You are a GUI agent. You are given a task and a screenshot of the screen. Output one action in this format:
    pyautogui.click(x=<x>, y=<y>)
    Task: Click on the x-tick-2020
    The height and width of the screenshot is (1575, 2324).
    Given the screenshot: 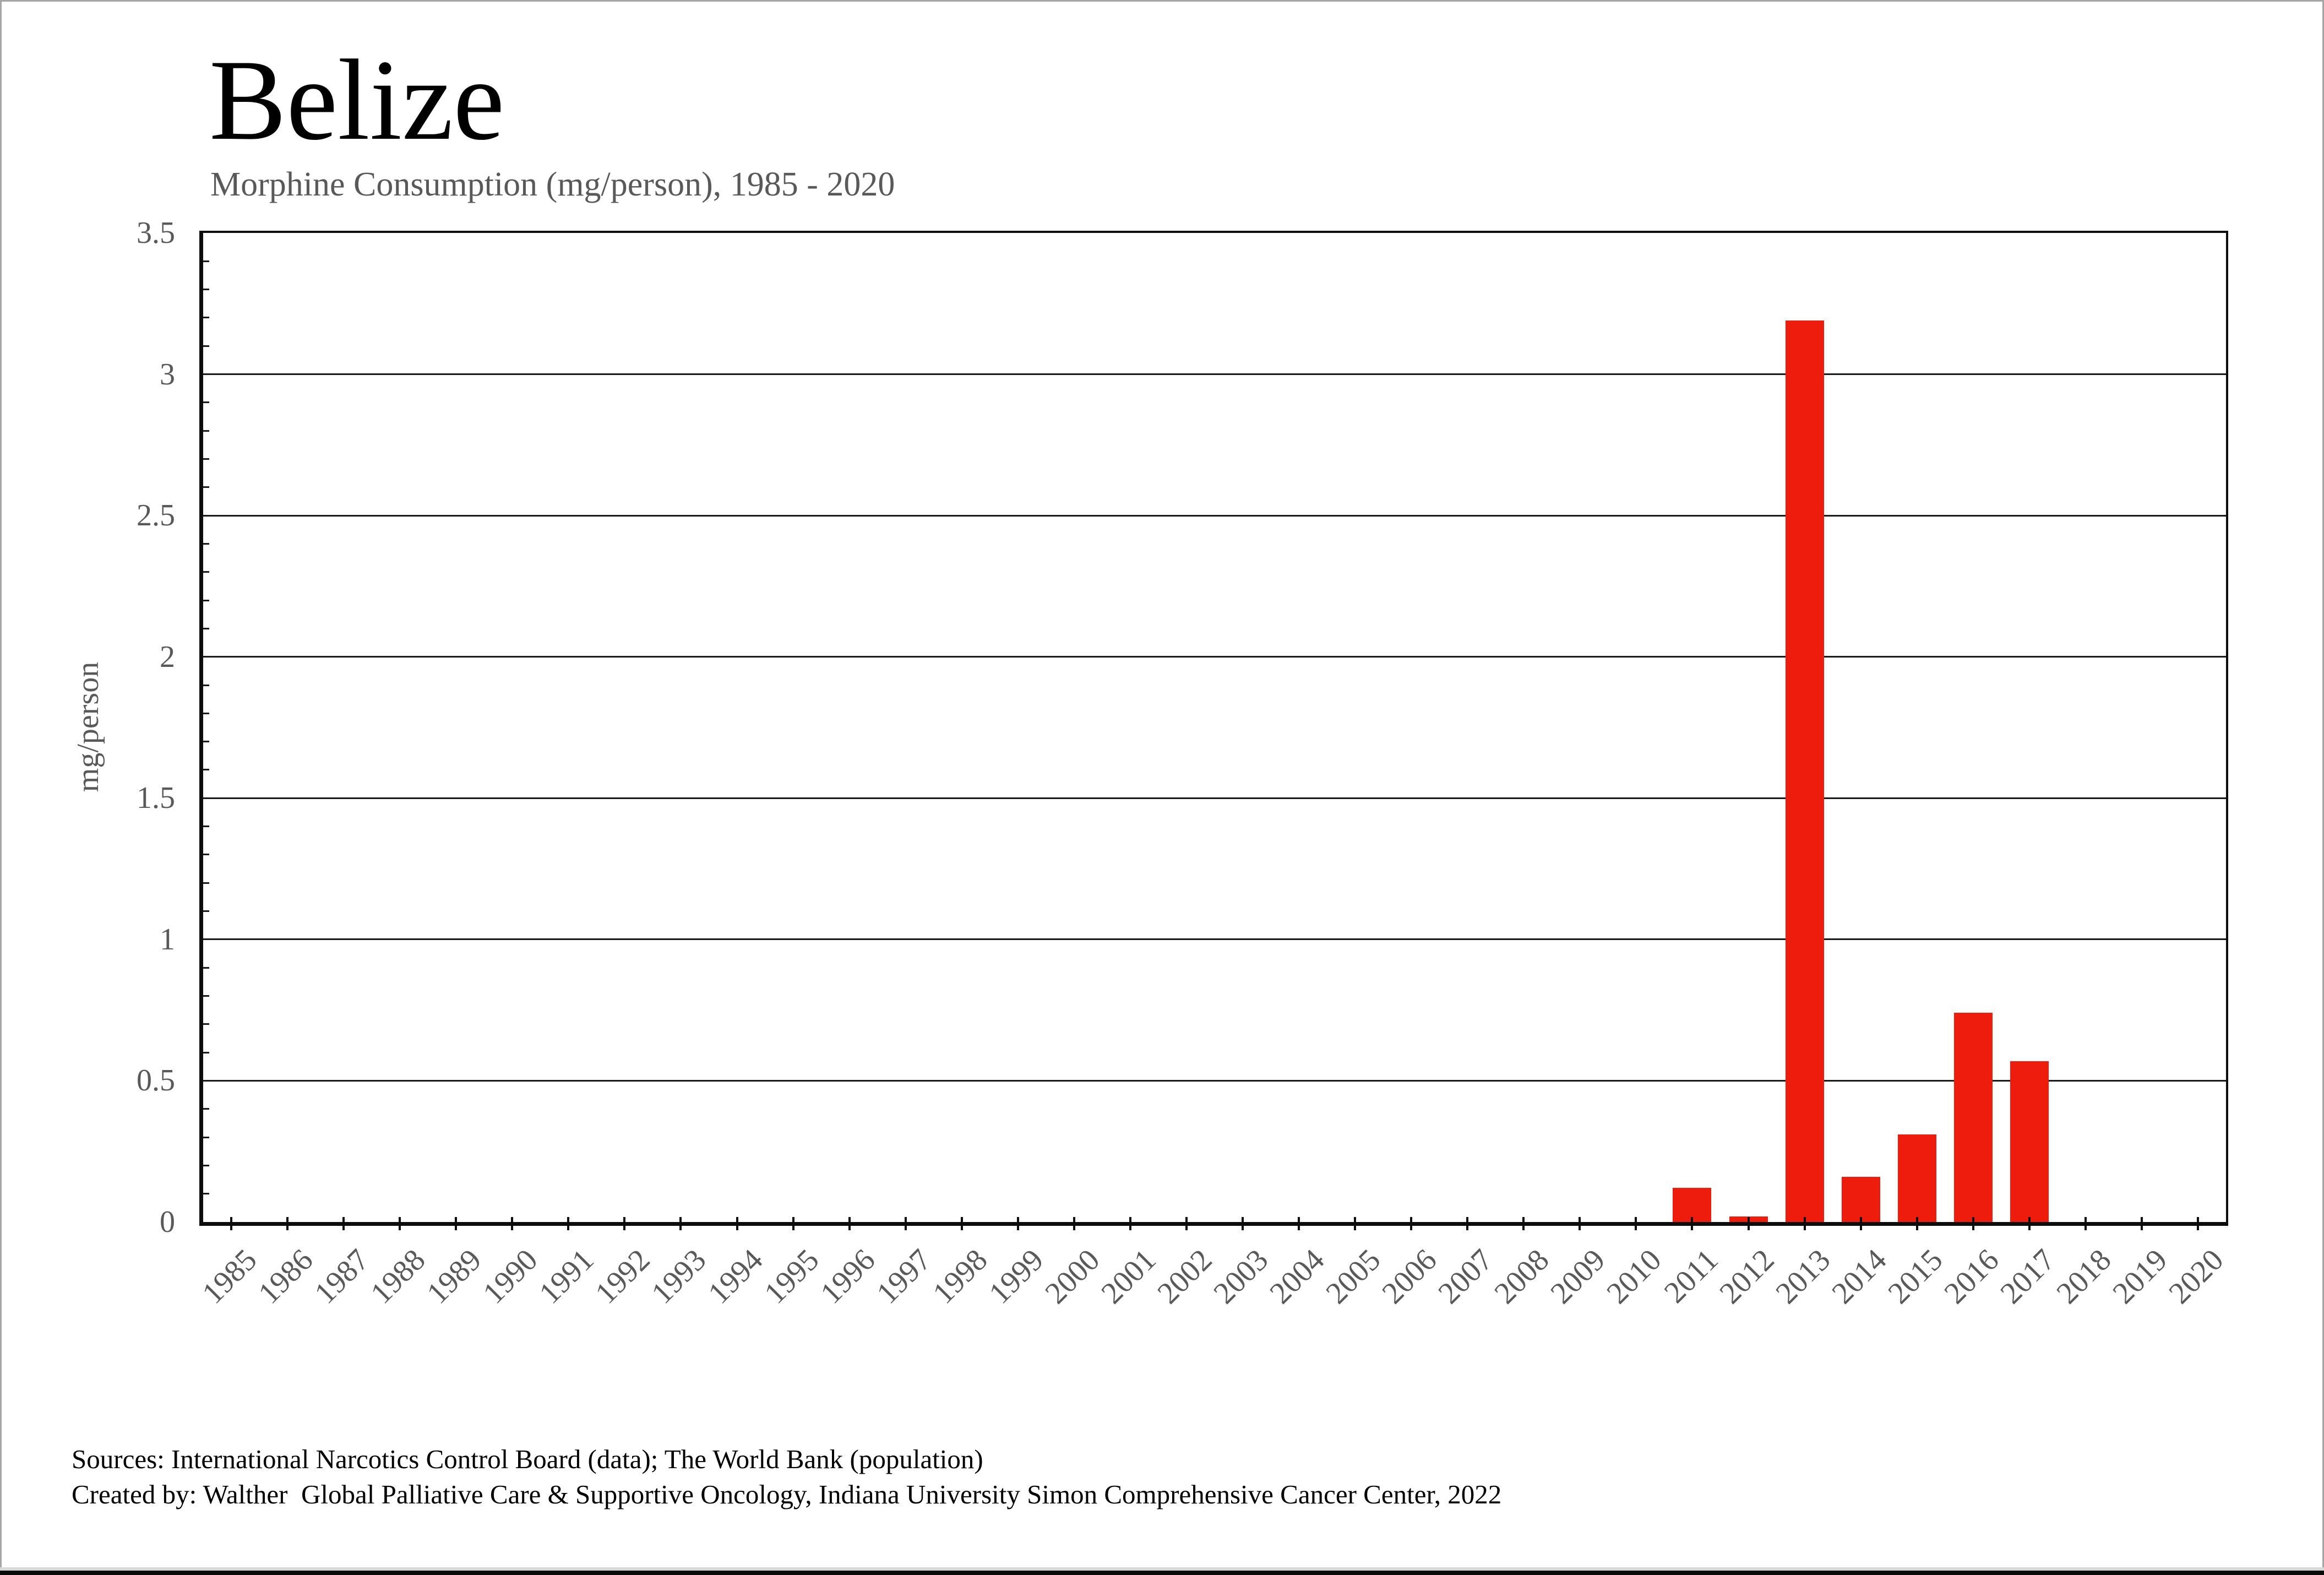 What is the action you would take?
    pyautogui.click(x=2197, y=1223)
    